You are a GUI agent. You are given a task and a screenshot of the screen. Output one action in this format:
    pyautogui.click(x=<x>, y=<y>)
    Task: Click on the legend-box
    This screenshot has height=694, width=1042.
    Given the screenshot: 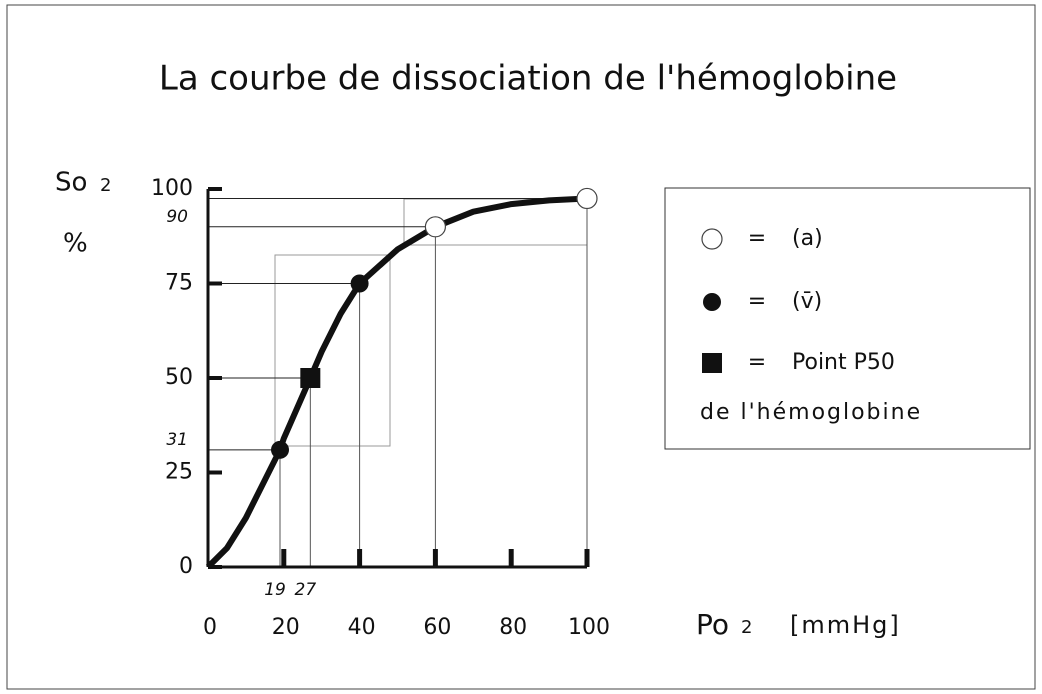 What is the action you would take?
    pyautogui.click(x=847, y=318)
    